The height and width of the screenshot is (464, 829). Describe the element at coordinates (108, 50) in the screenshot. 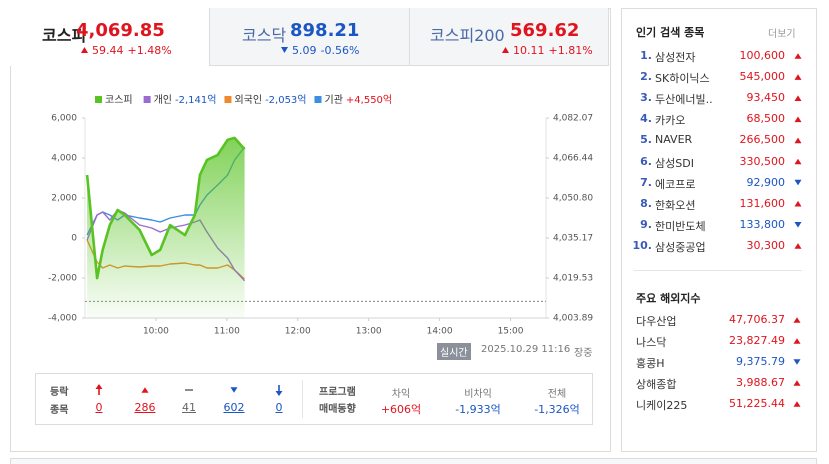

I see `tab-change-value: 59.44` at that location.